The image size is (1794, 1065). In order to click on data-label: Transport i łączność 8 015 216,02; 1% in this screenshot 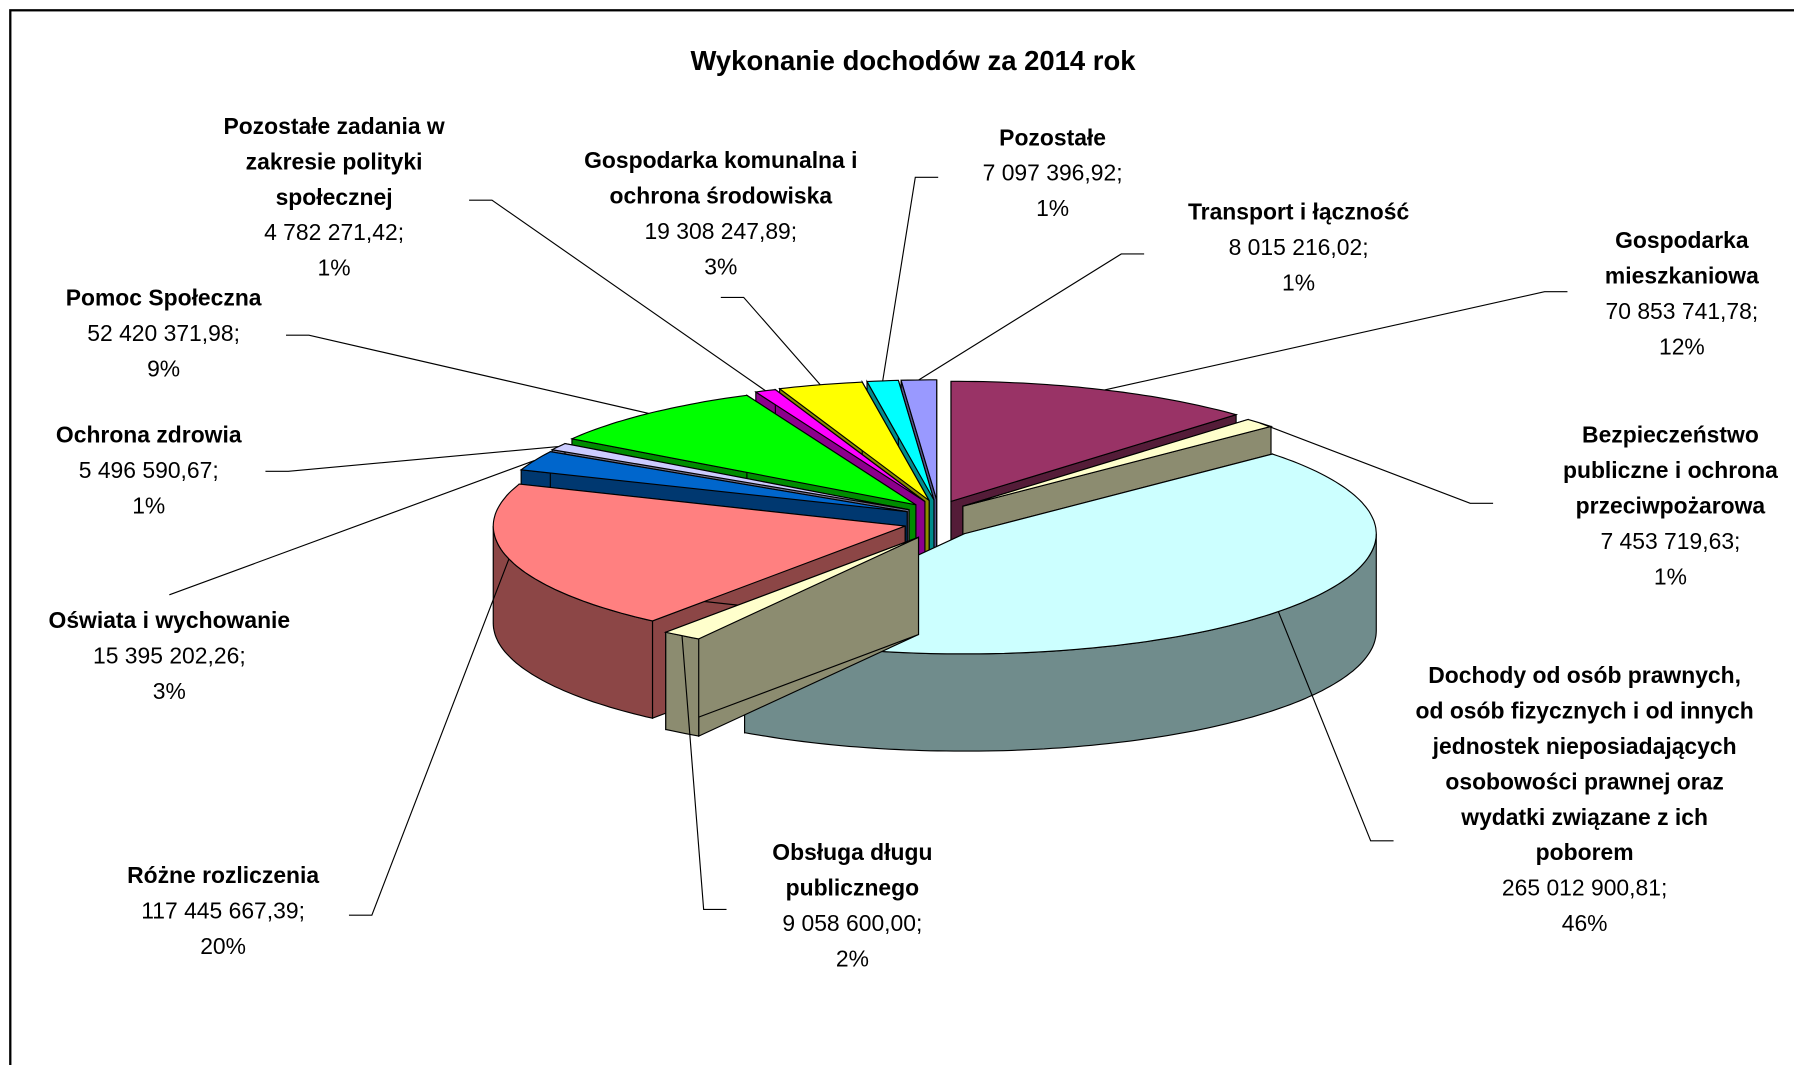, I will do `click(1298, 249)`.